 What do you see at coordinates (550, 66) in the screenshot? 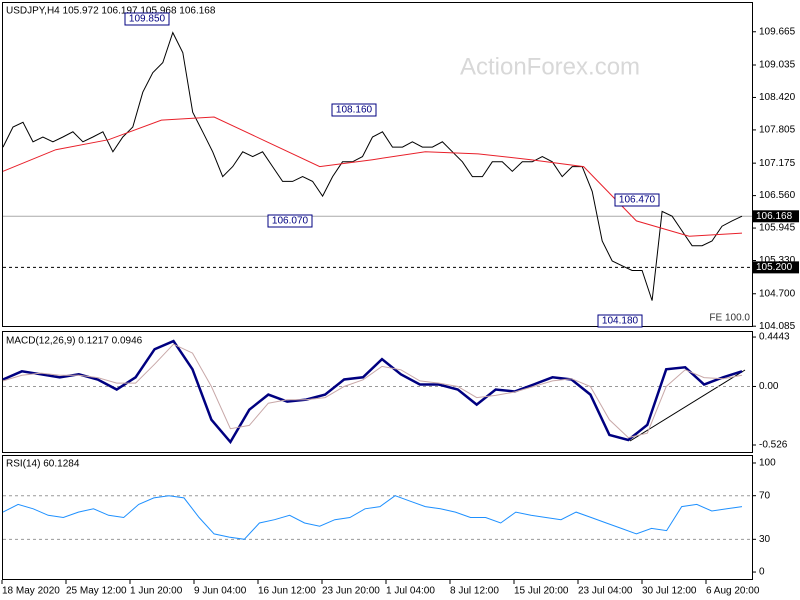
I see `watermark: ActionForex.com` at bounding box center [550, 66].